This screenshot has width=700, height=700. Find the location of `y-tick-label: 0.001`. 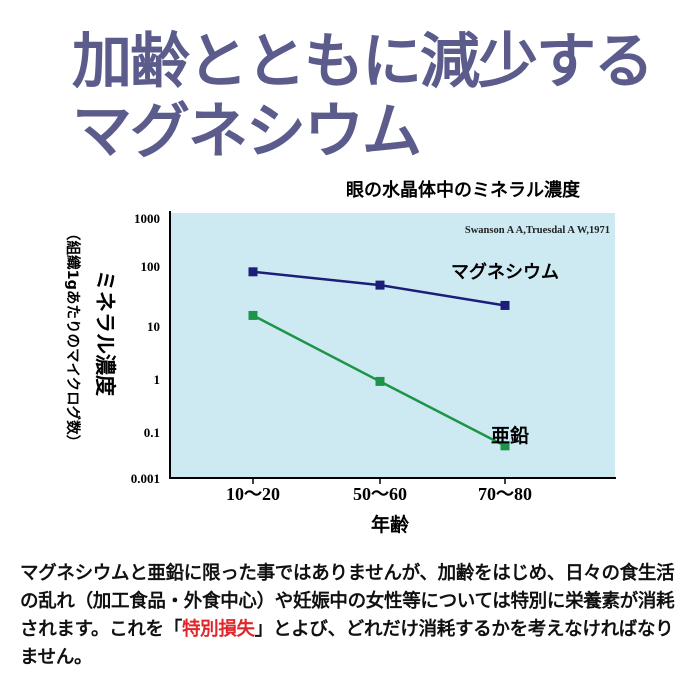

y-tick-label: 0.001 is located at coordinates (145, 478).